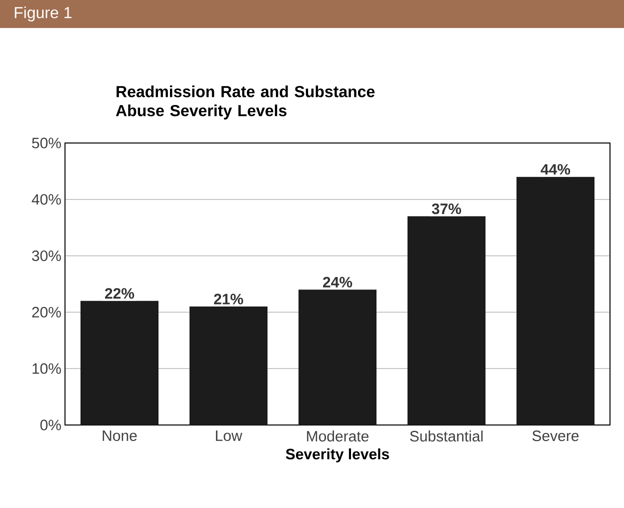  Describe the element at coordinates (337, 282) in the screenshot. I see `data-label: 24%` at that location.